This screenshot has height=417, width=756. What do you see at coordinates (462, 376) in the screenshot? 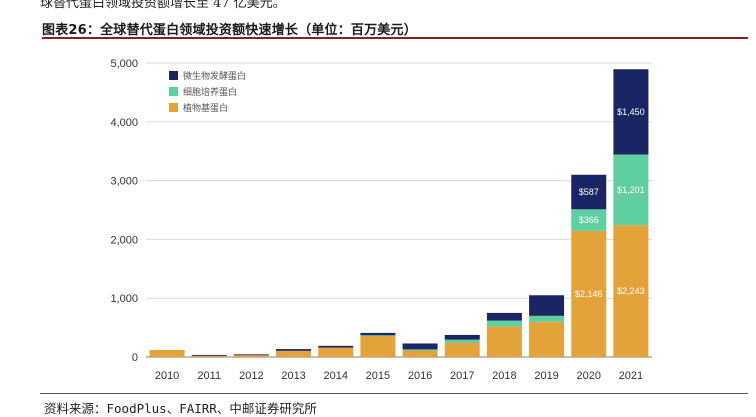
I see `x-tick-label-2017: 2017` at bounding box center [462, 376].